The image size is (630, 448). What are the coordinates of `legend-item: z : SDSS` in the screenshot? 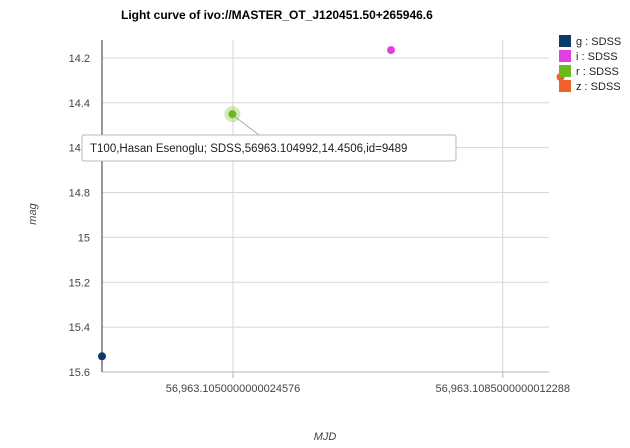 It's located at (590, 86).